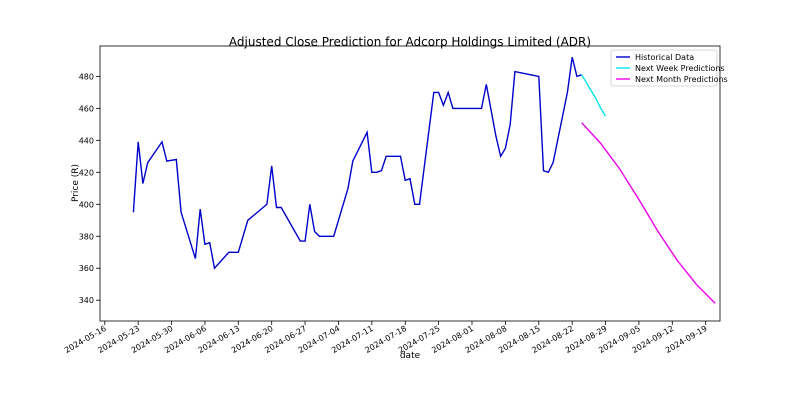  I want to click on x-axis-label: date, so click(410, 356).